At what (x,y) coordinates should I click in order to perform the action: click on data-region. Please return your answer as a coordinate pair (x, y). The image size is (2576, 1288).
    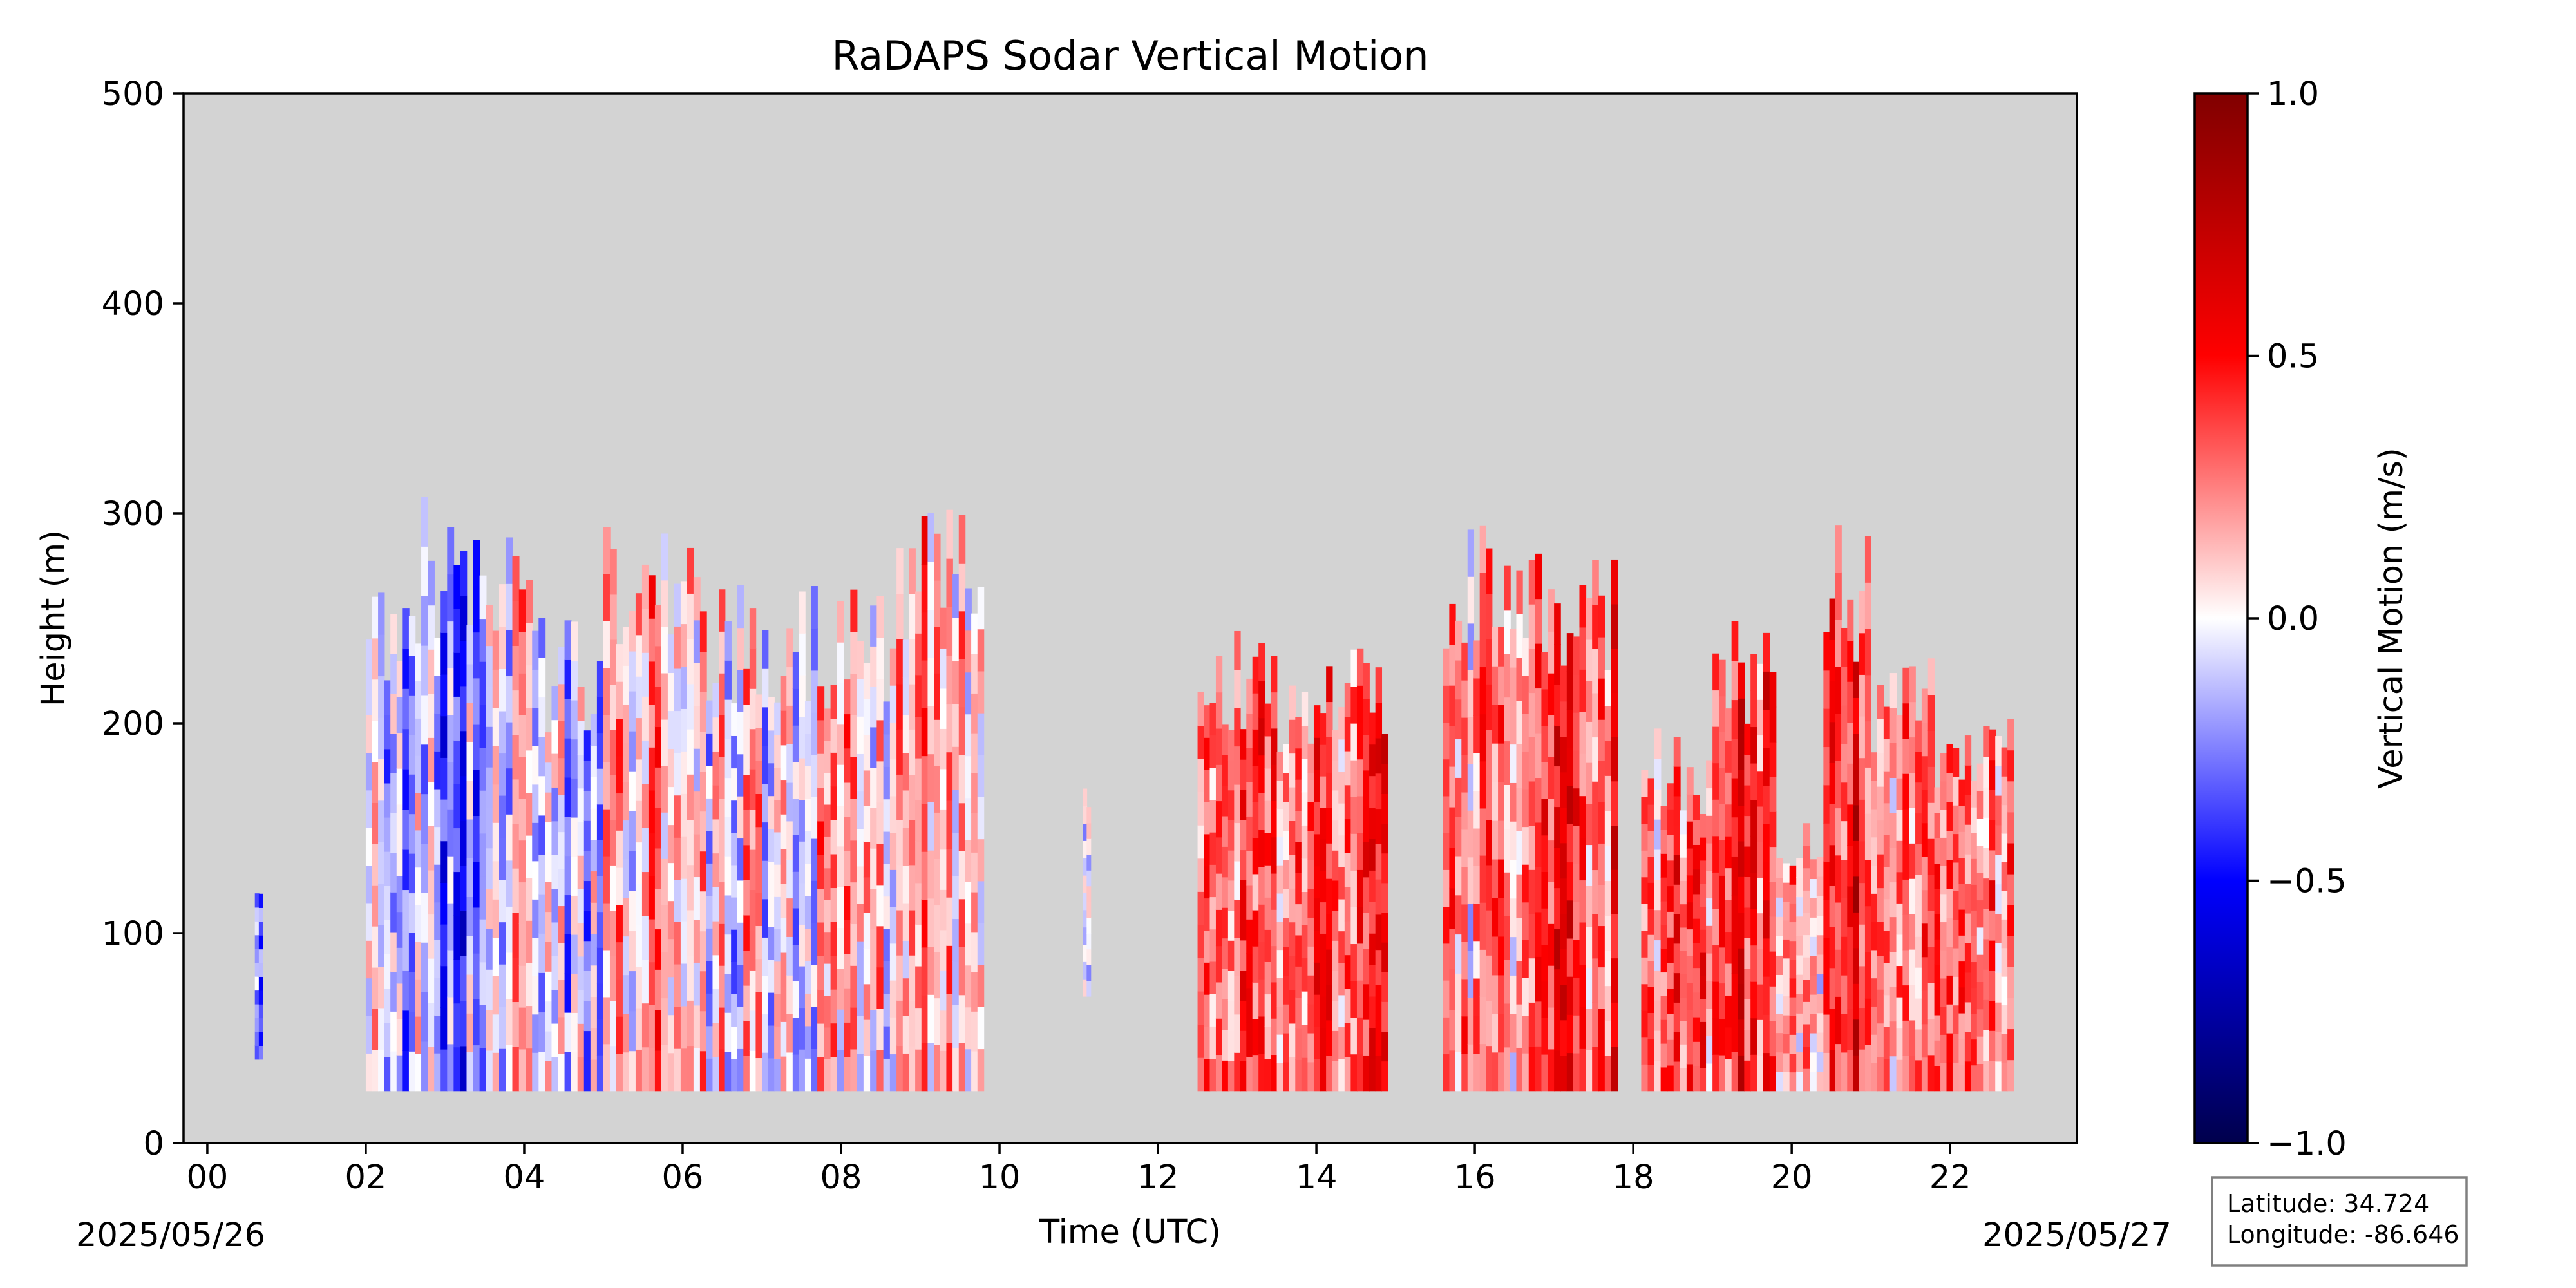
    Looking at the image, I should click on (1360, 870).